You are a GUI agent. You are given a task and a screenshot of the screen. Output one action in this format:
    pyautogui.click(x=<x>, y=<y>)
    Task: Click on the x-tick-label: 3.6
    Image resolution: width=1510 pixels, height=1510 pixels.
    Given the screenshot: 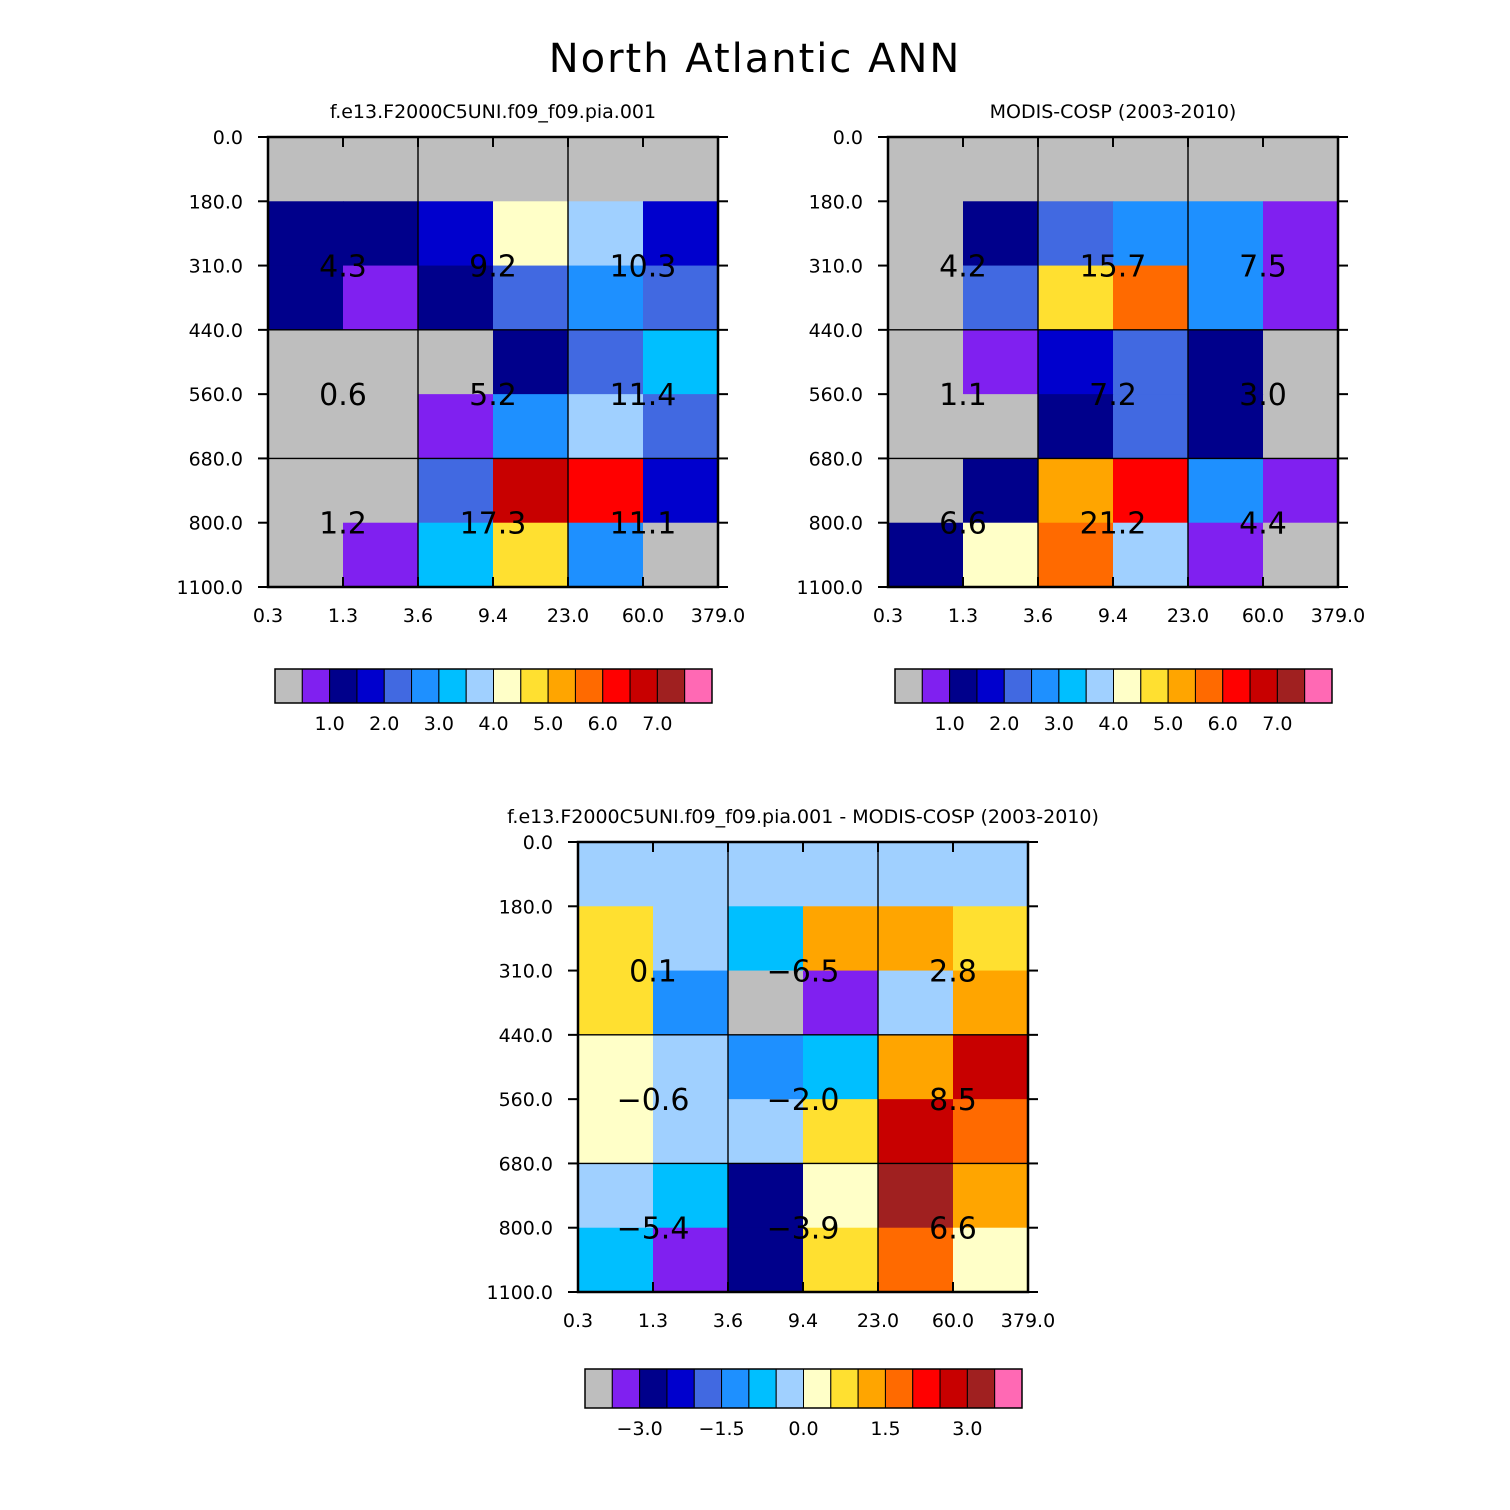 What is the action you would take?
    pyautogui.click(x=728, y=1321)
    